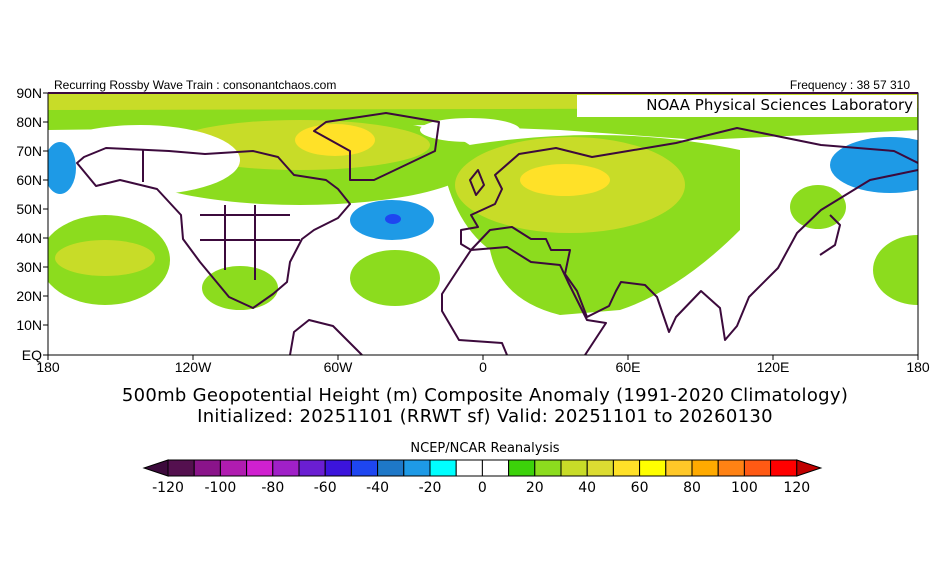 Image resolution: width=930 pixels, height=580 pixels. Describe the element at coordinates (29, 209) in the screenshot. I see `lat-label: 50N` at that location.